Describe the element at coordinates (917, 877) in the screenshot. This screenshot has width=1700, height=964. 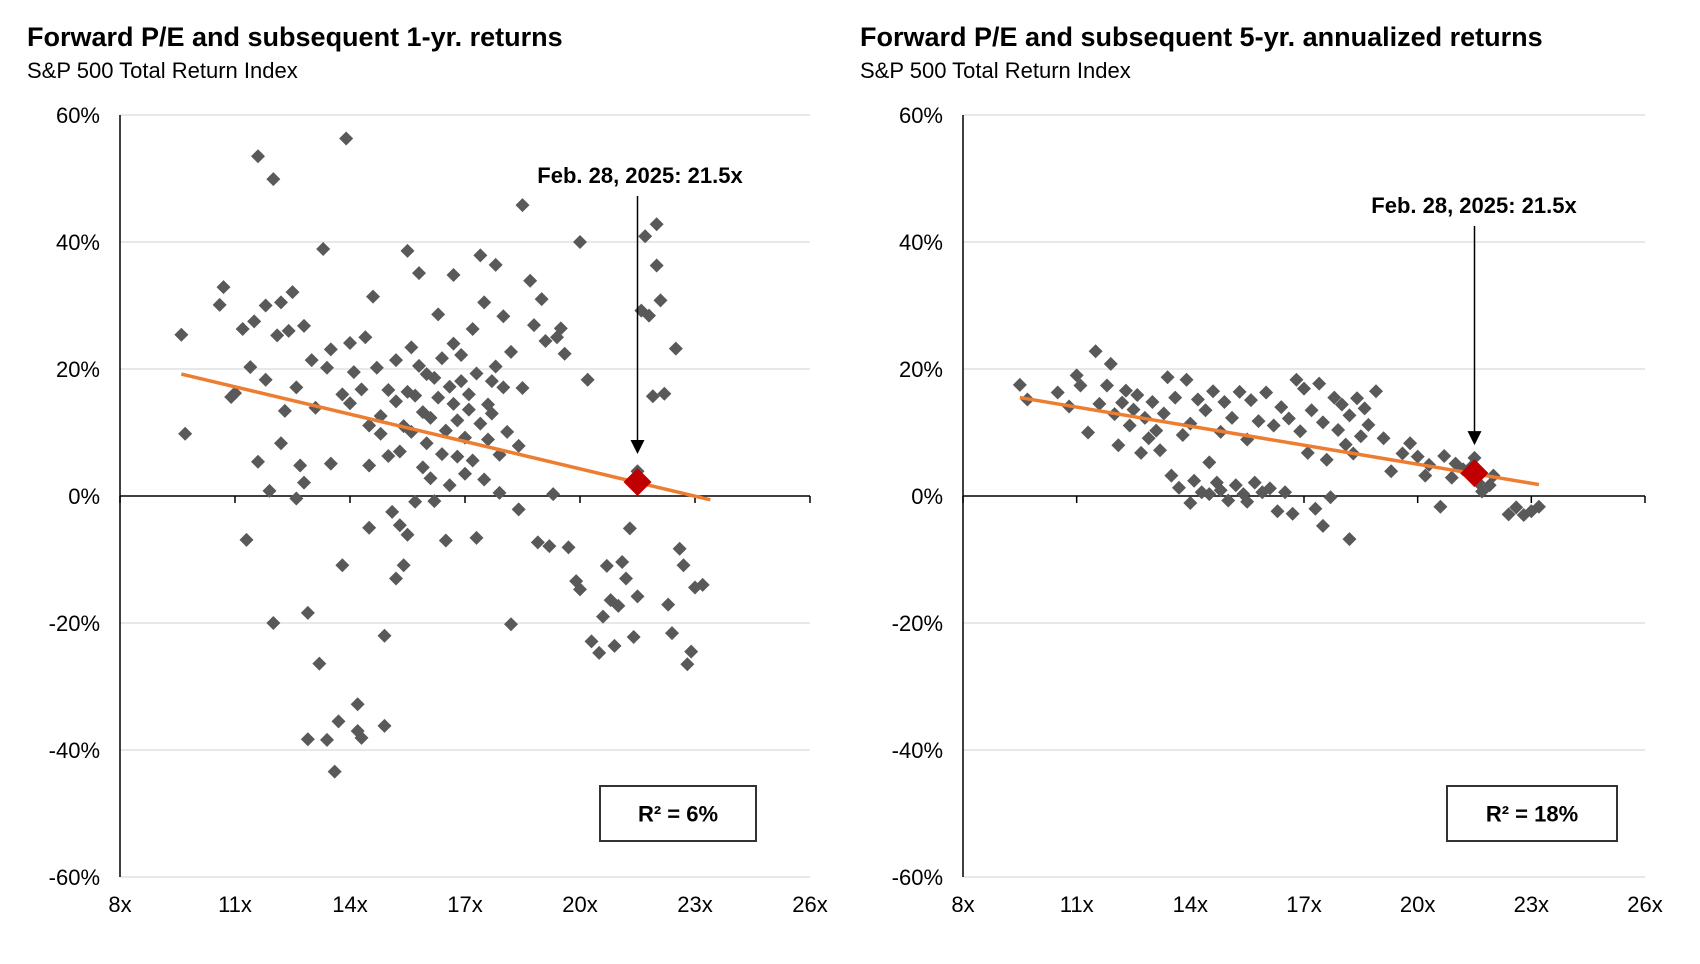
I see `y-tick-label: -60%` at that location.